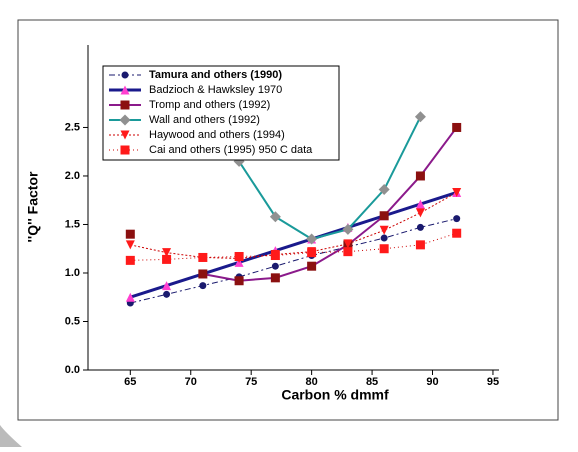 The height and width of the screenshot is (452, 578). Describe the element at coordinates (33, 206) in the screenshot. I see `y-axis-label: ''Q'' Factor` at that location.